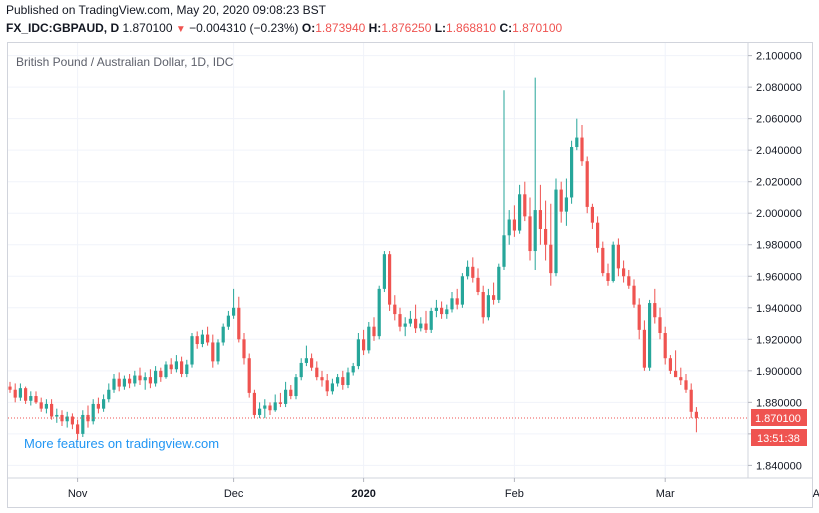 This screenshot has width=819, height=513. What do you see at coordinates (121, 443) in the screenshot?
I see `promo-link: More features on tradingview.com` at bounding box center [121, 443].